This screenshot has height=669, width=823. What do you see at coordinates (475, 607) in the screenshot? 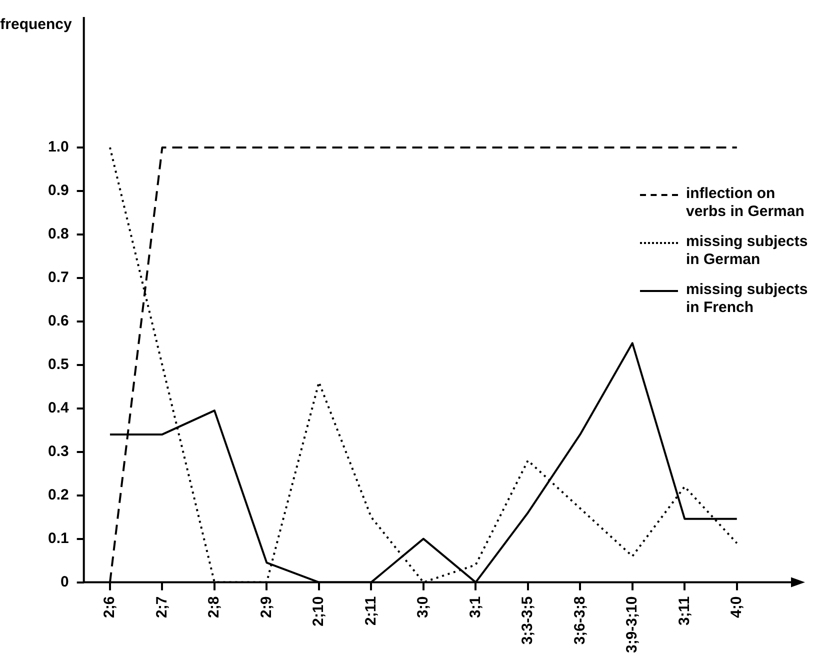
I see `x-tick-label: 3;1` at bounding box center [475, 607].